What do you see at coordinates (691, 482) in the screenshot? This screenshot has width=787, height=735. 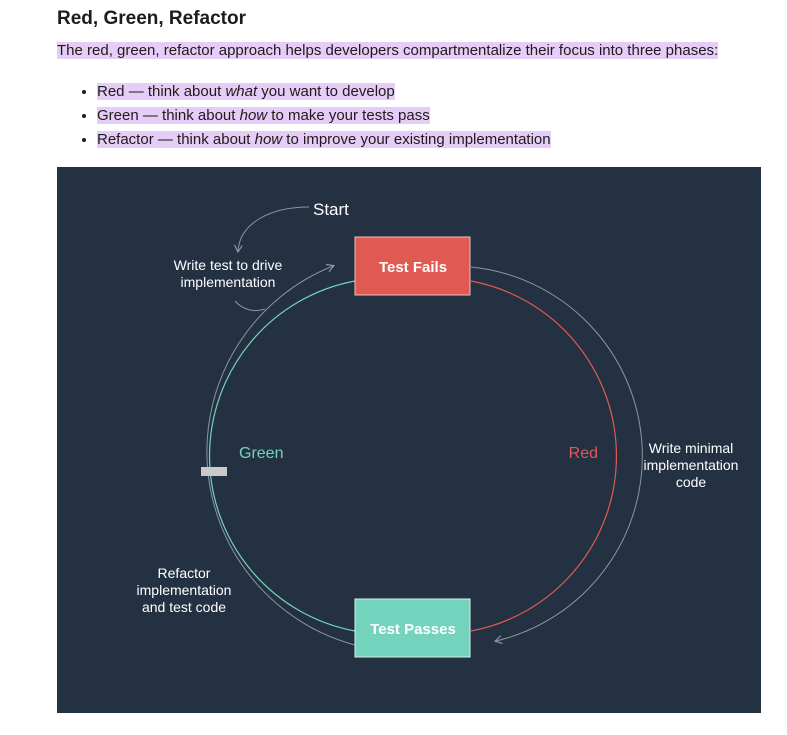 I see `write-minimal-line3: code` at bounding box center [691, 482].